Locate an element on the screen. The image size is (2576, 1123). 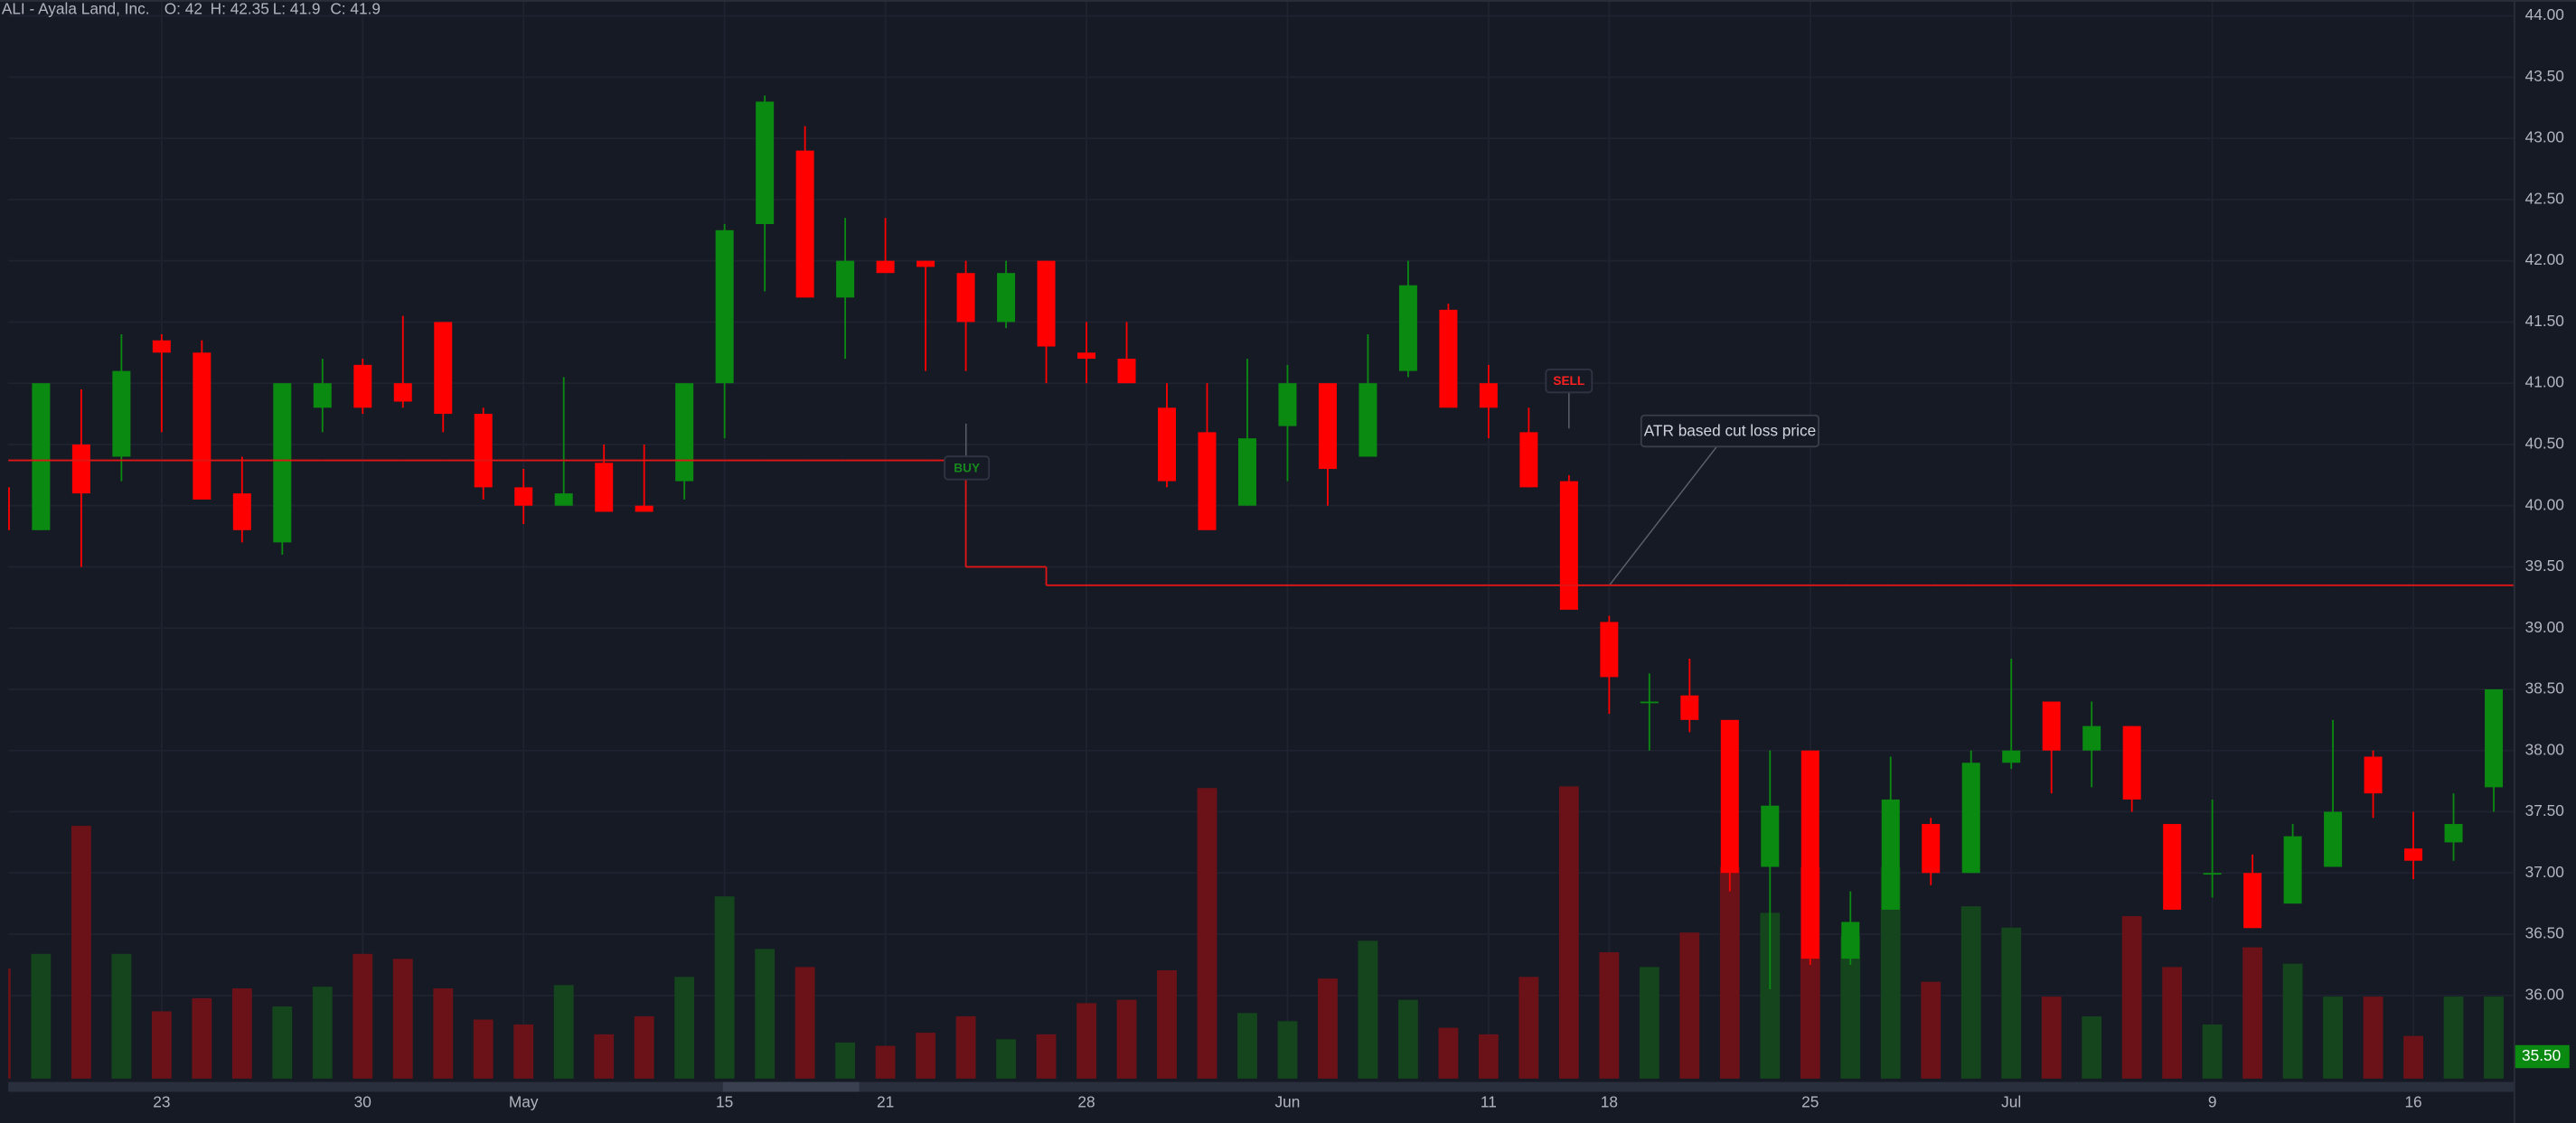
y-tick-label: 36.50 is located at coordinates (2545, 933).